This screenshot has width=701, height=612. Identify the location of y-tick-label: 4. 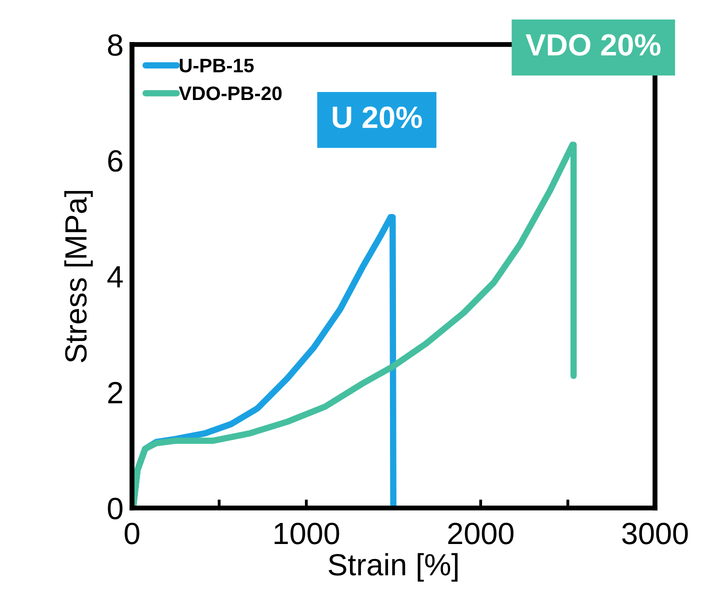
(115, 277).